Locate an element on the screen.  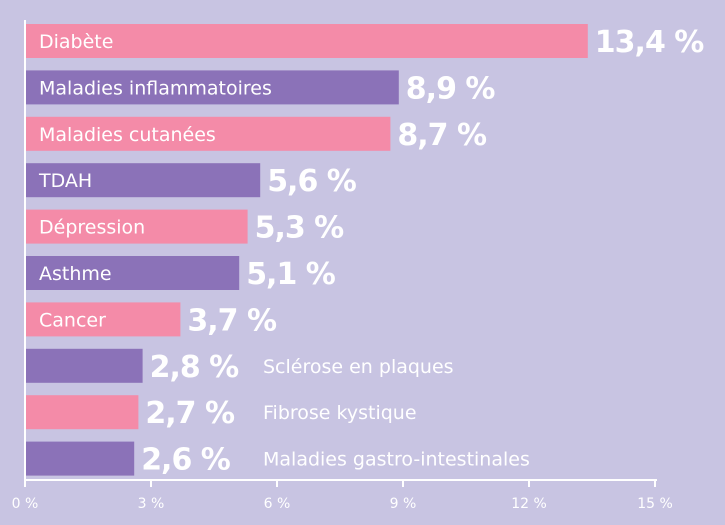
category-label-5: Asthme is located at coordinates (75, 274).